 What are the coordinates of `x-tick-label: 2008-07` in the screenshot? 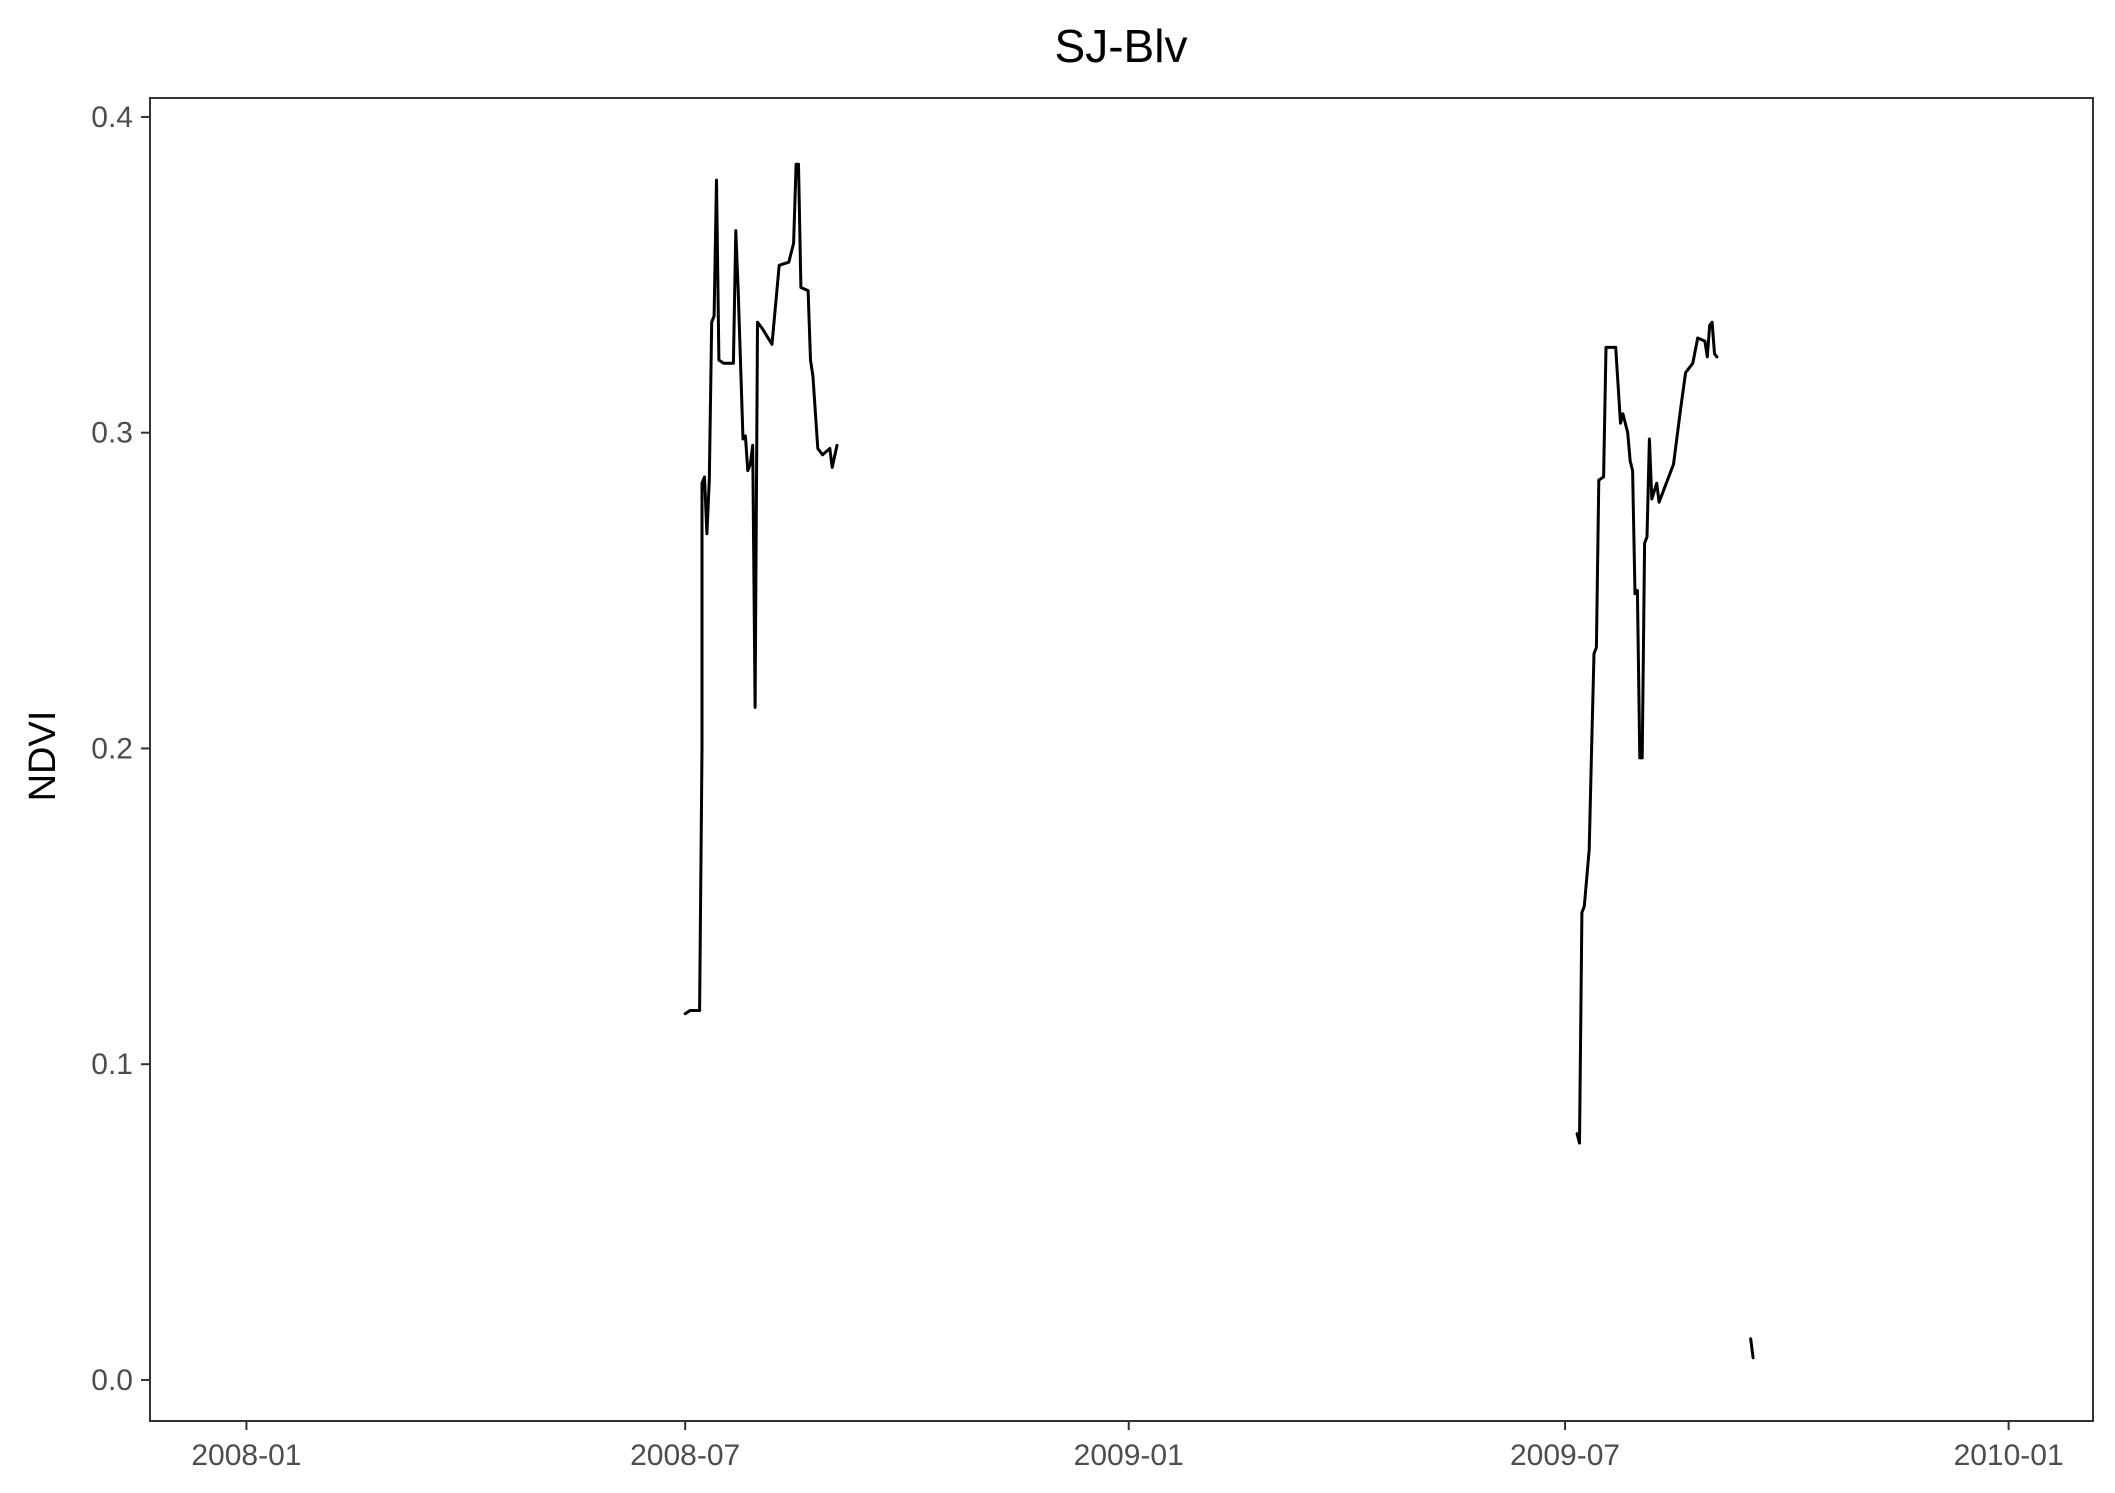 It's located at (685, 1455).